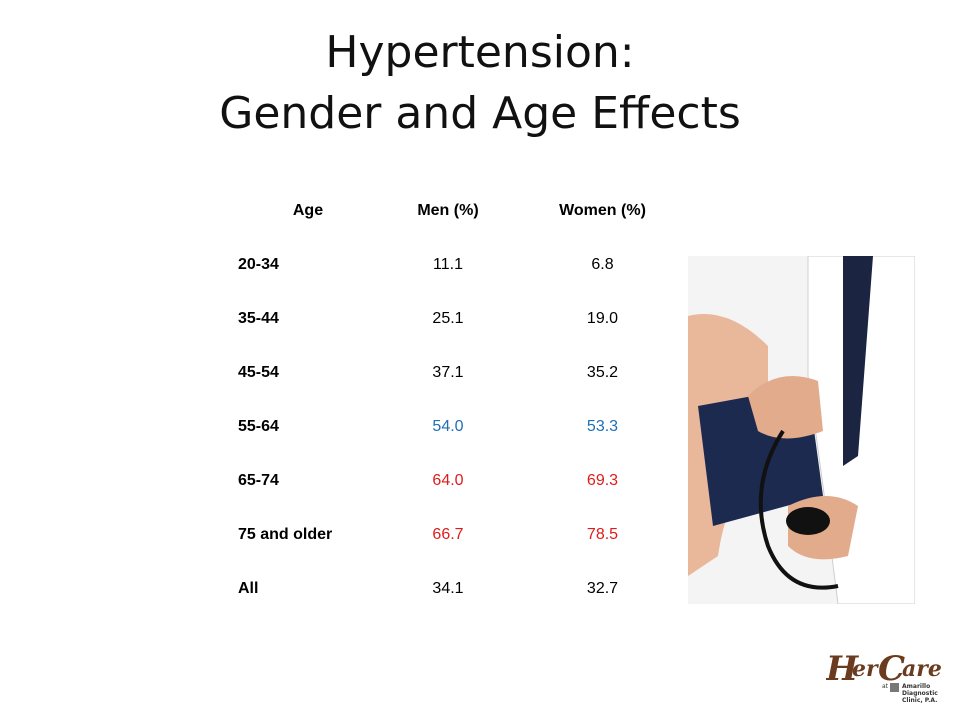 This screenshot has height=720, width=960. Describe the element at coordinates (448, 588) in the screenshot. I see `men-value-cell: 34.1` at that location.